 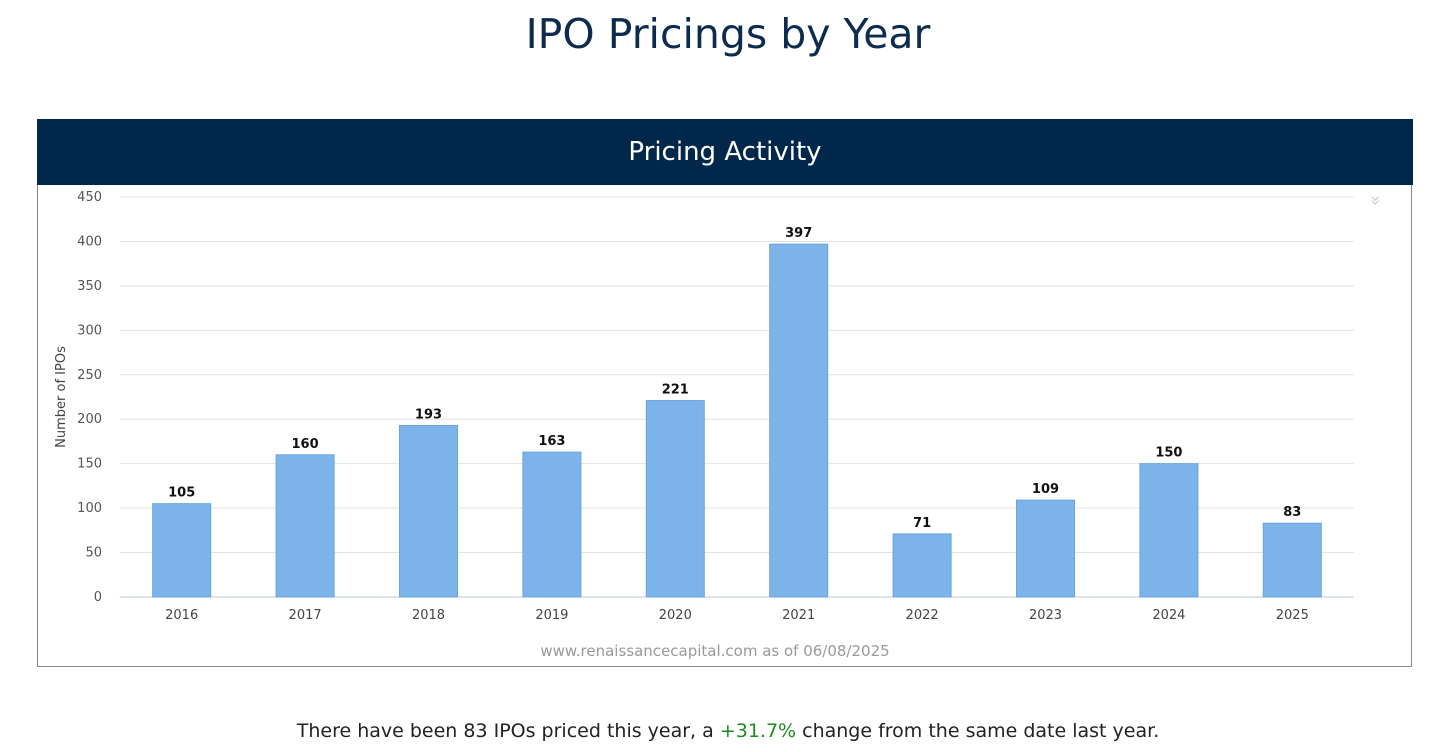 What do you see at coordinates (98, 597) in the screenshot?
I see `y-tick-label: 0` at bounding box center [98, 597].